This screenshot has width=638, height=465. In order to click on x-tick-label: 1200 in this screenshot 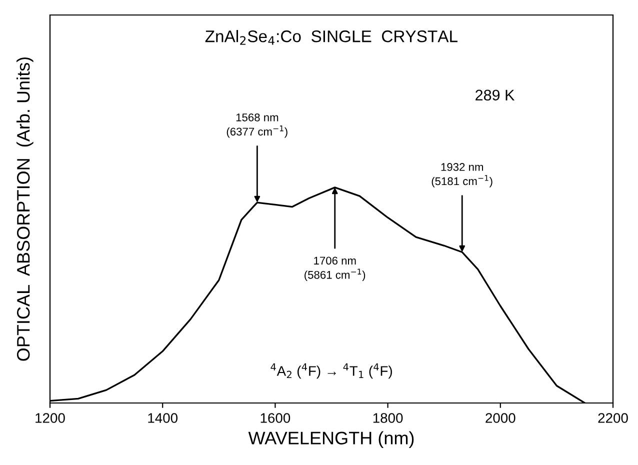, I will do `click(50, 418)`.